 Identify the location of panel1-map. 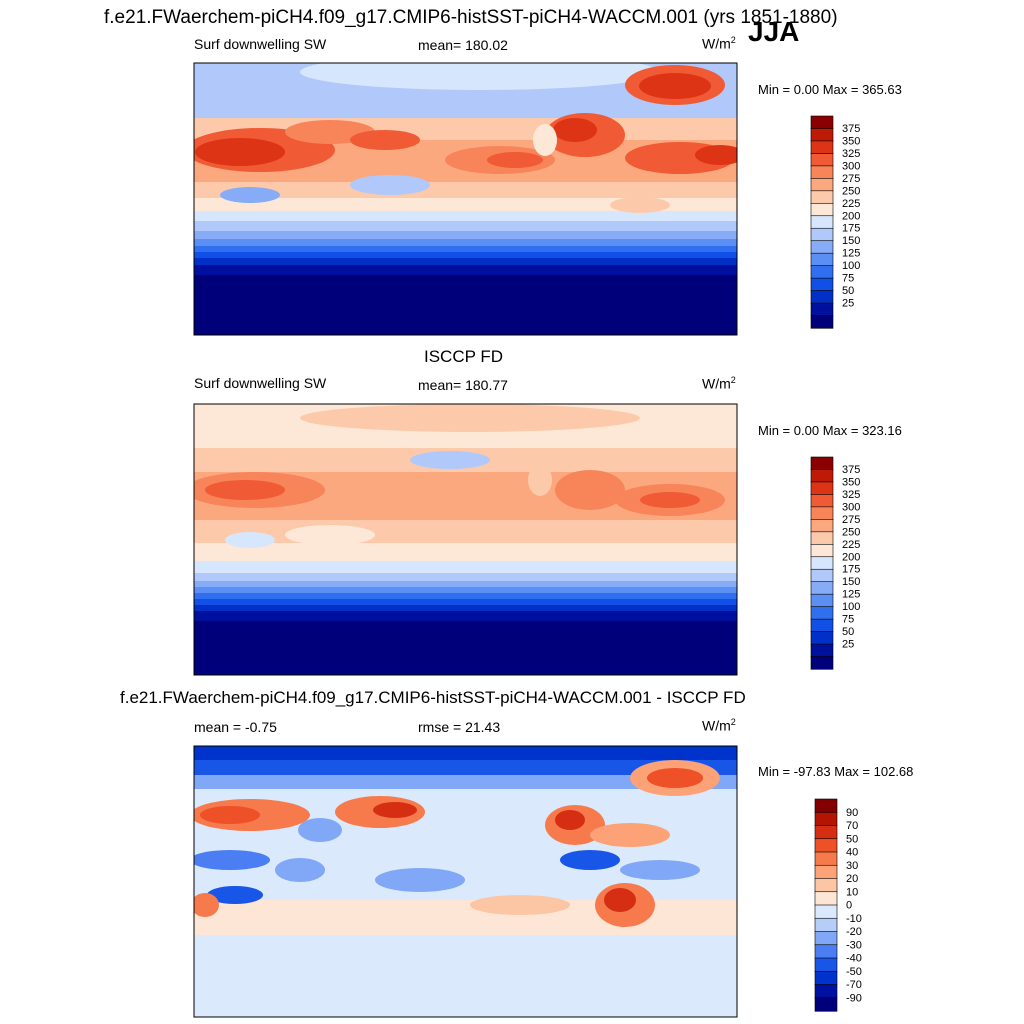
(465, 199).